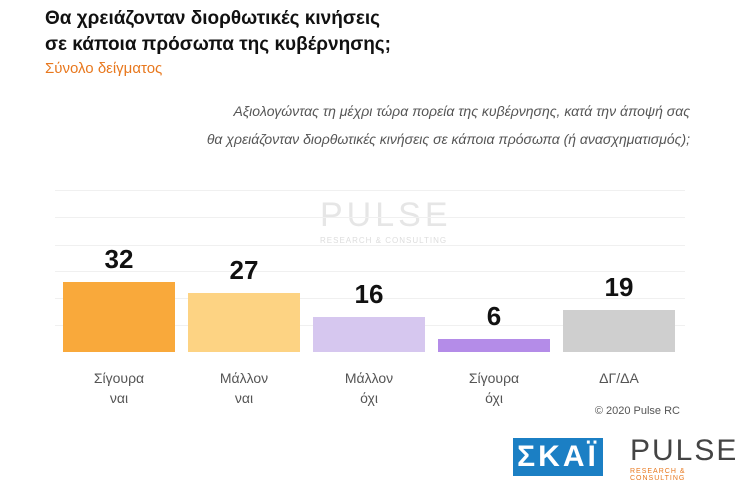 This screenshot has width=735, height=490. I want to click on watermark-tagline: RESEARCH & CONSULTING, so click(384, 240).